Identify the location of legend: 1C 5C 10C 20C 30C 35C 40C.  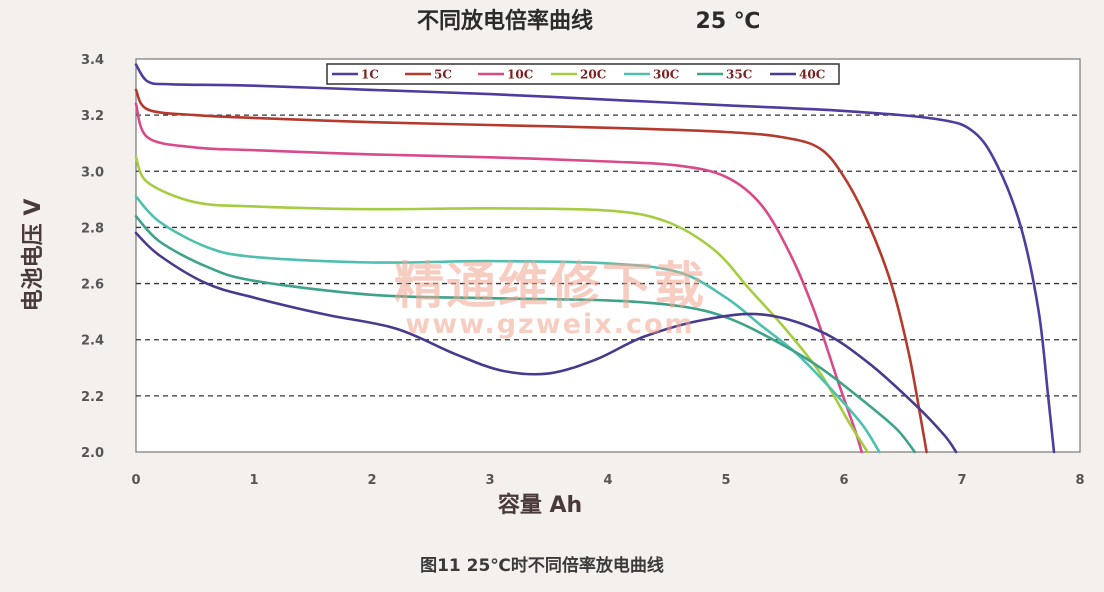
(578, 75).